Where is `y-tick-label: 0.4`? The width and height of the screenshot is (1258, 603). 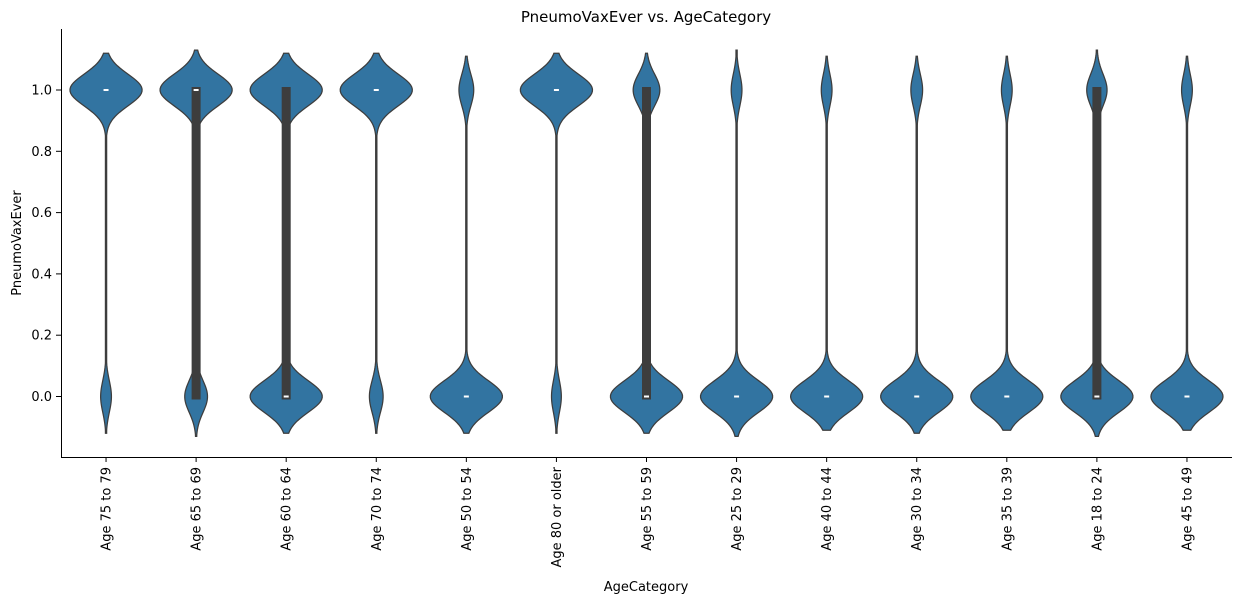
y-tick-label: 0.4 is located at coordinates (41, 274).